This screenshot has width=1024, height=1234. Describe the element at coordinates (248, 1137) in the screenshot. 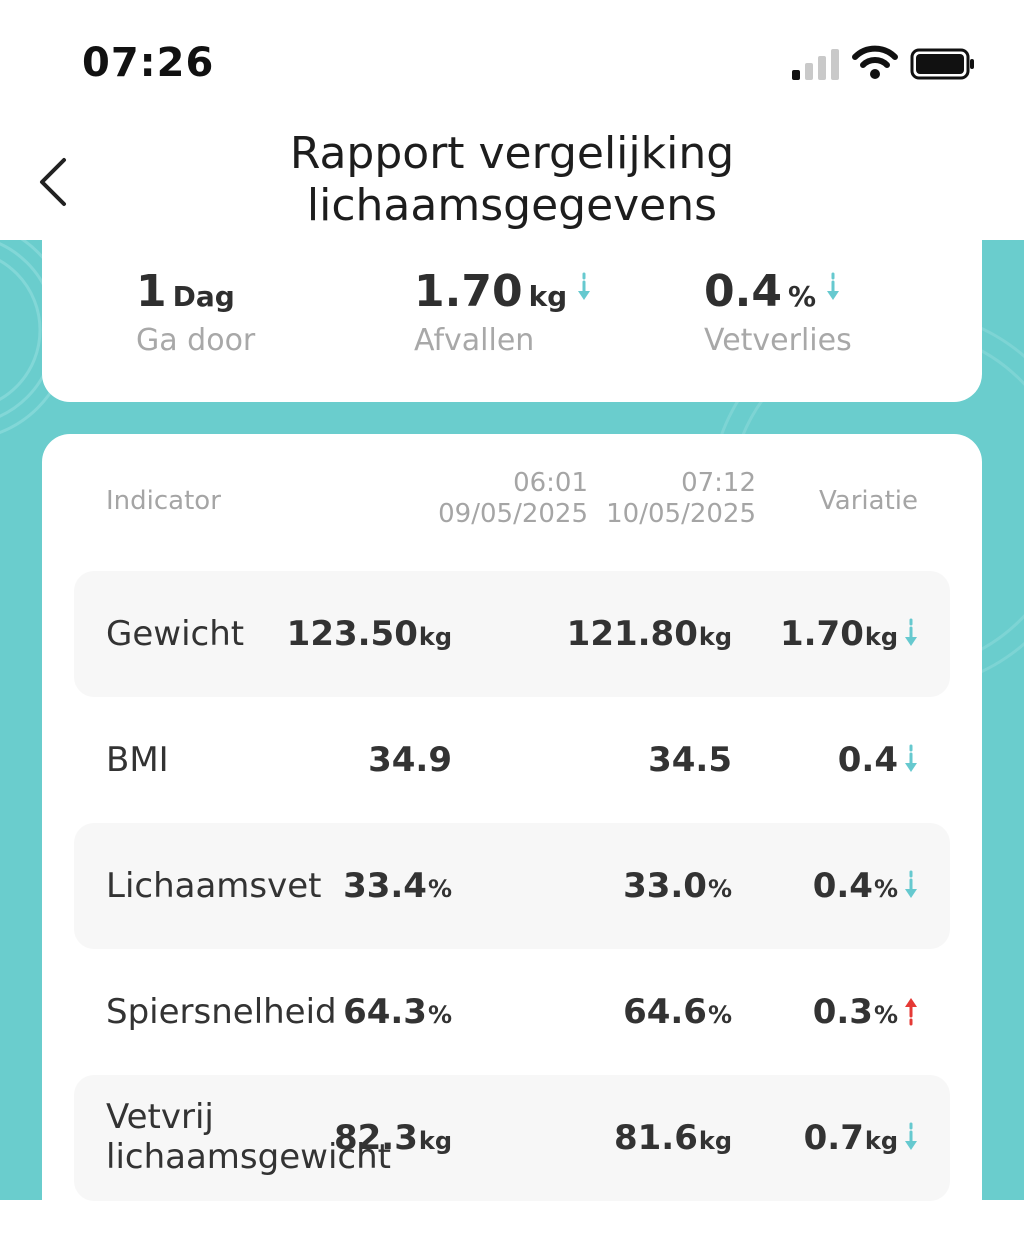

I see `row-name: Vetvrij lichaamsgewicht` at that location.